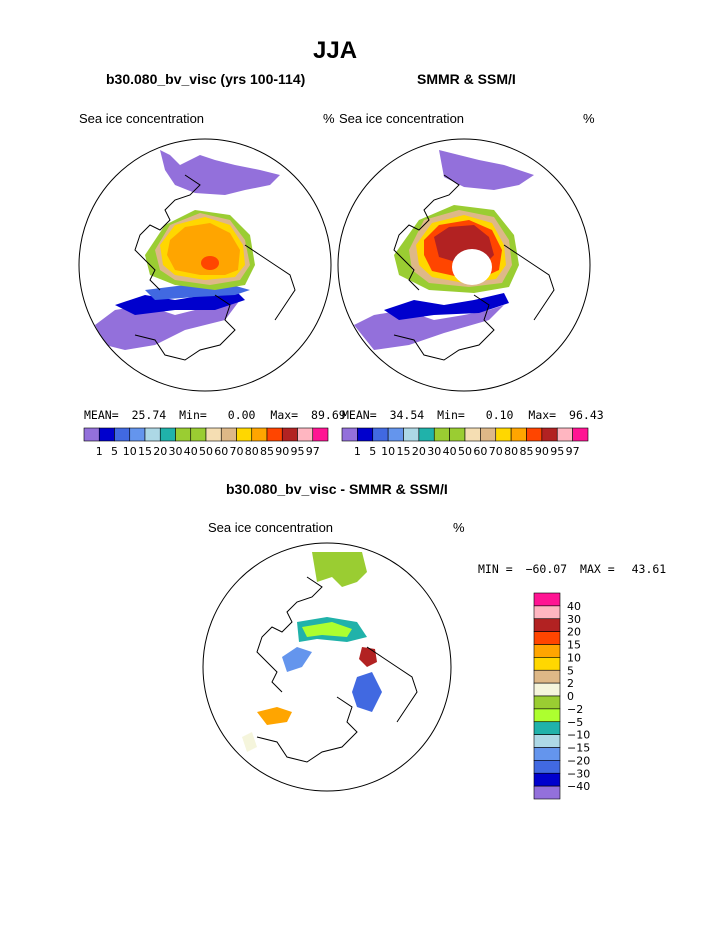  I want to click on panel1-coast-alaska, so click(270, 282).